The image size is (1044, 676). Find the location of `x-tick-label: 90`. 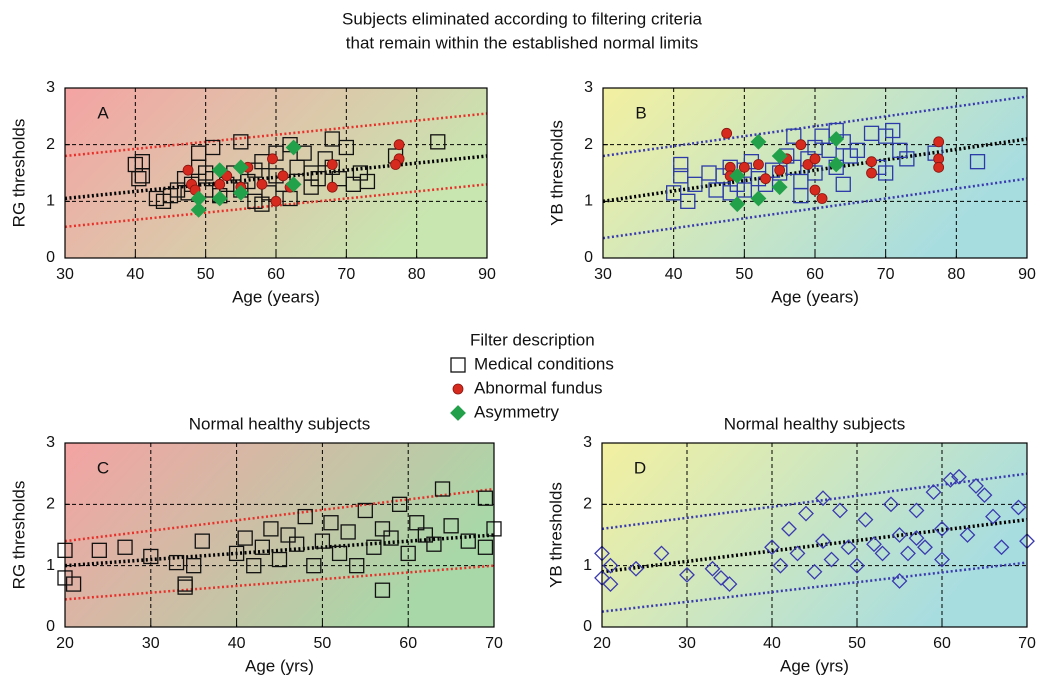

x-tick-label: 90 is located at coordinates (487, 274).